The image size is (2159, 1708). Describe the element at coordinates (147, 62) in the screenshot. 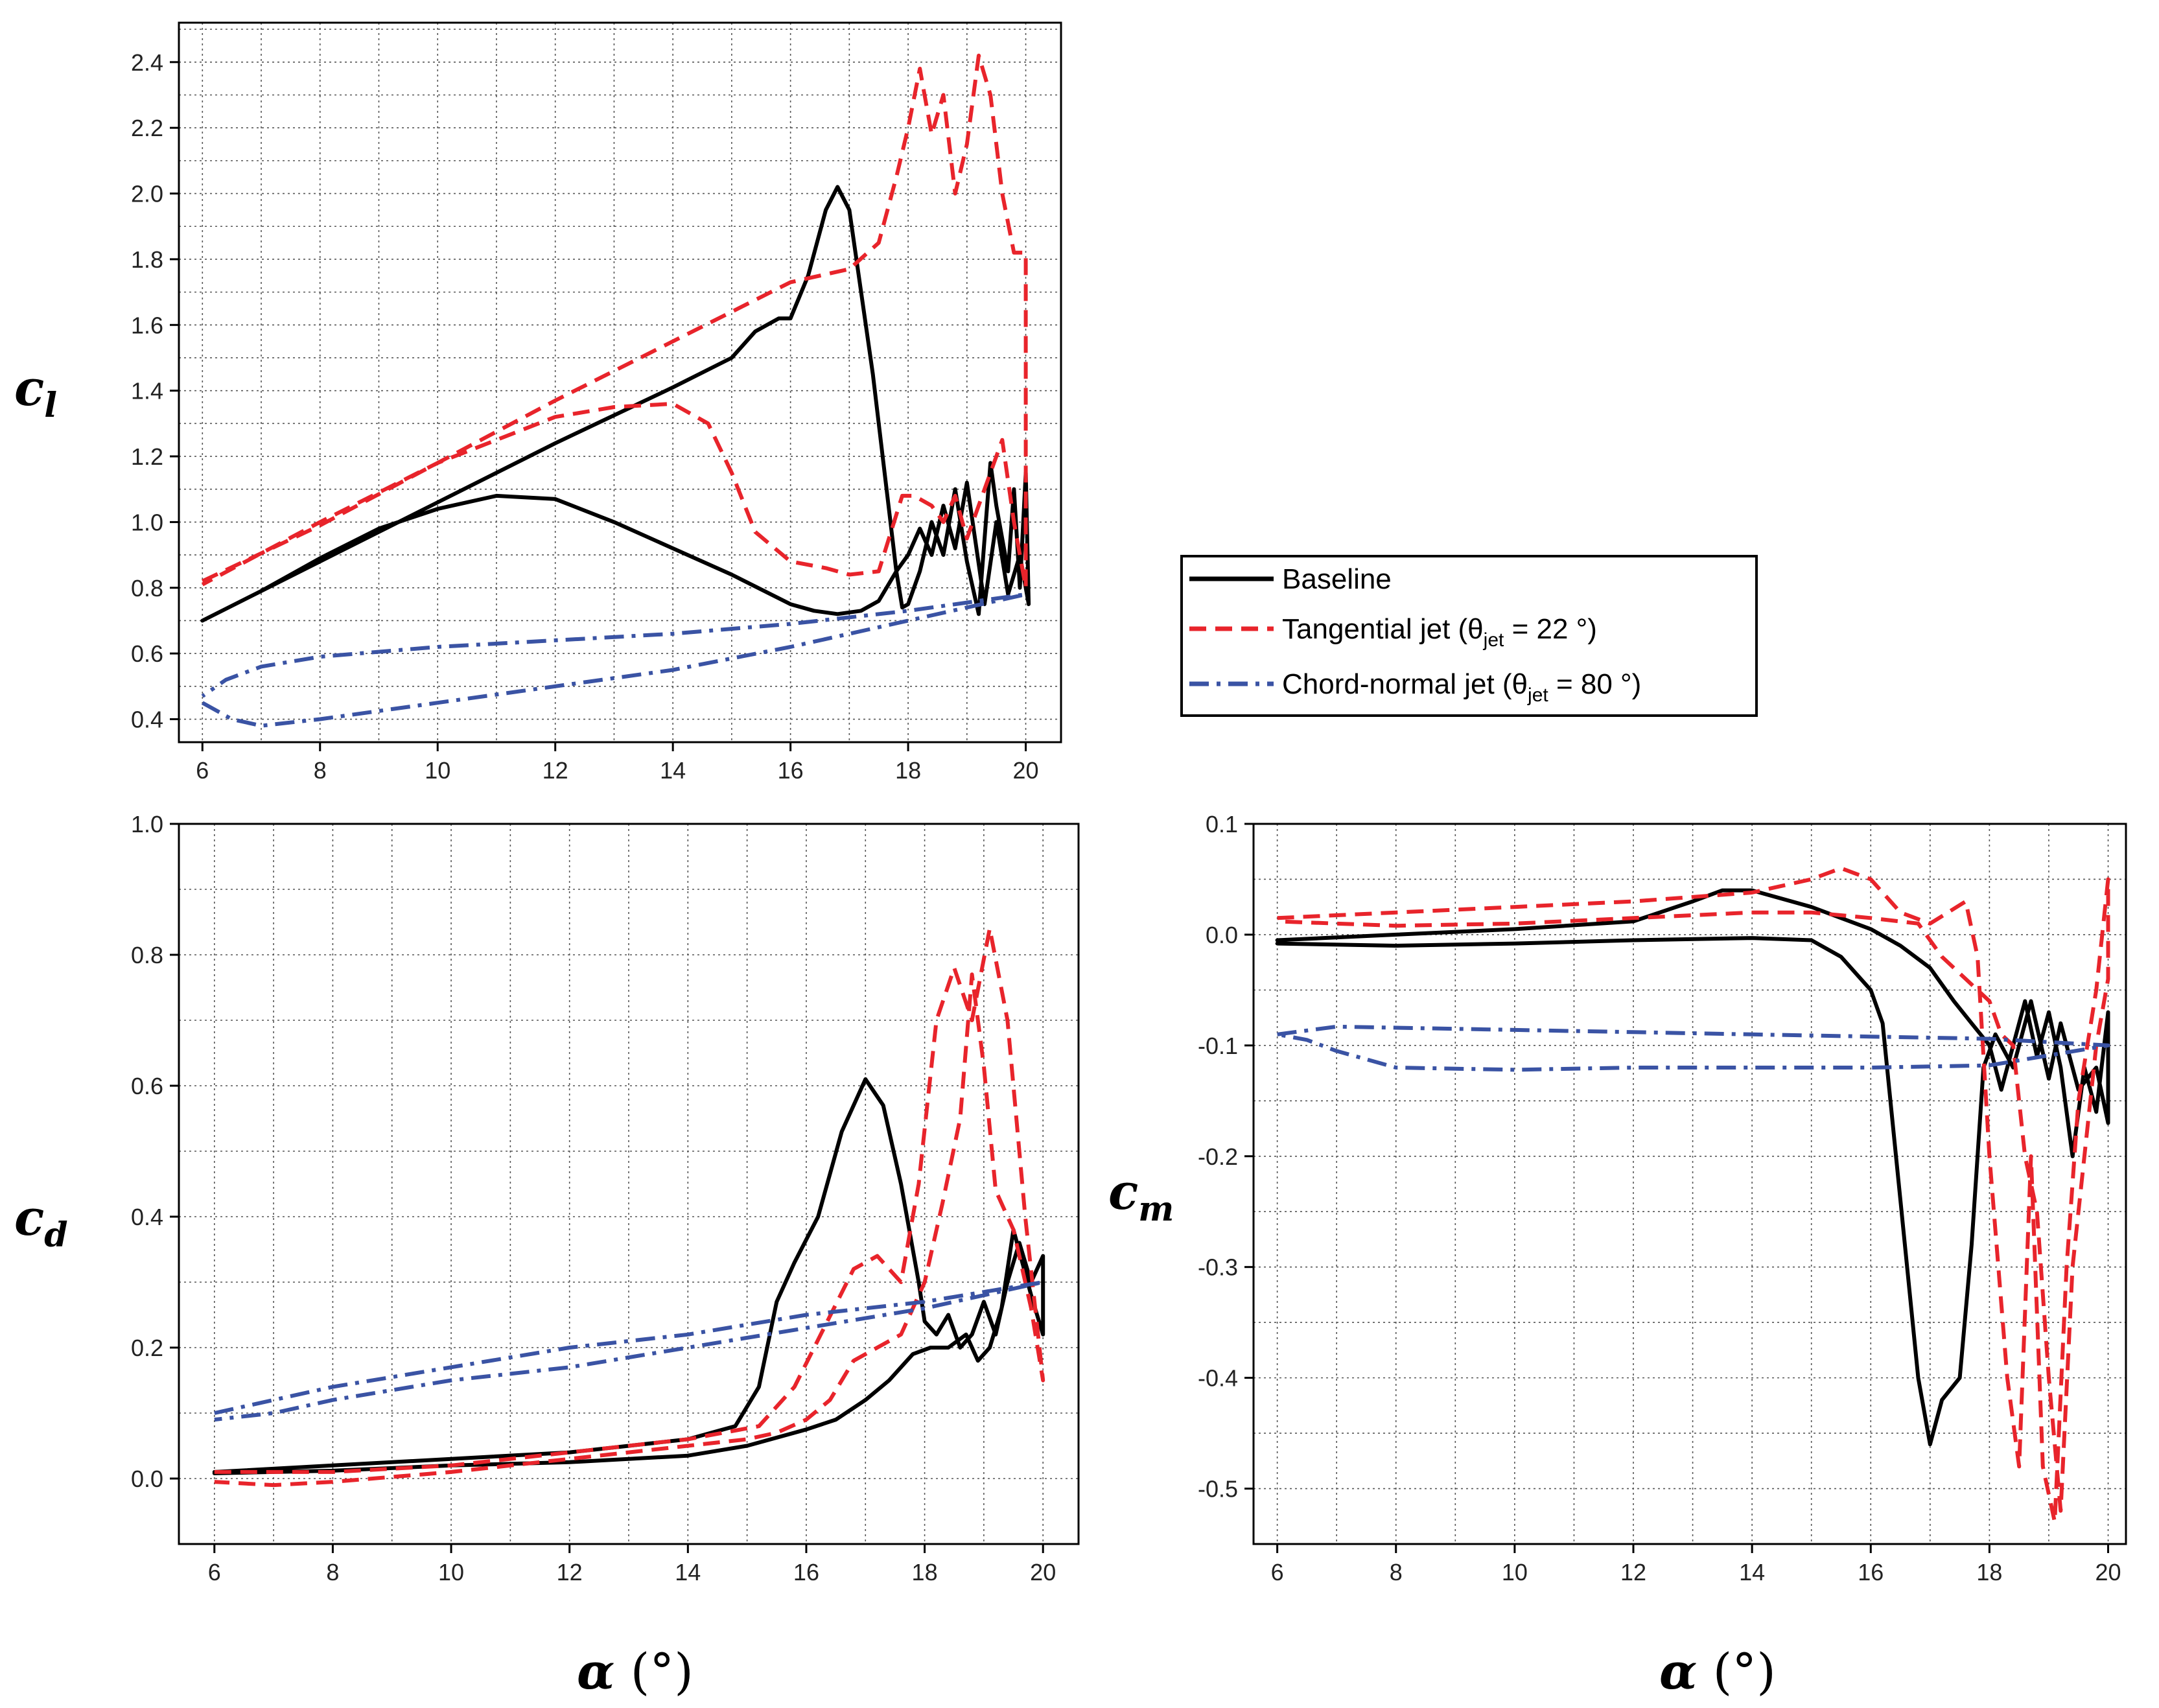

I see `cl-ytick-label: 2.4` at that location.